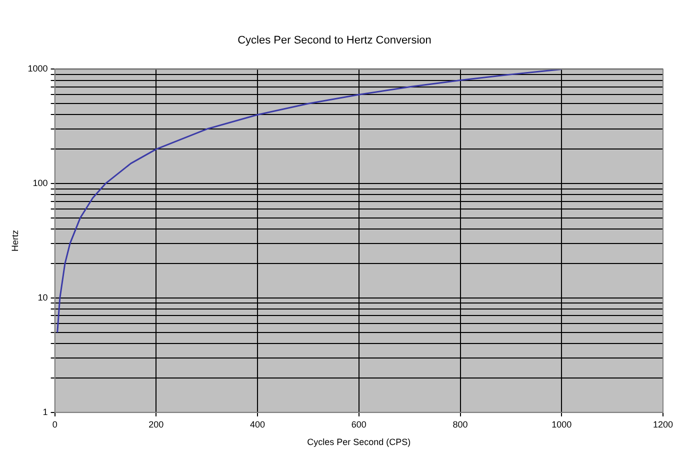 This screenshot has width=677, height=456. Describe the element at coordinates (258, 424) in the screenshot. I see `x-tick-label: 400` at that location.